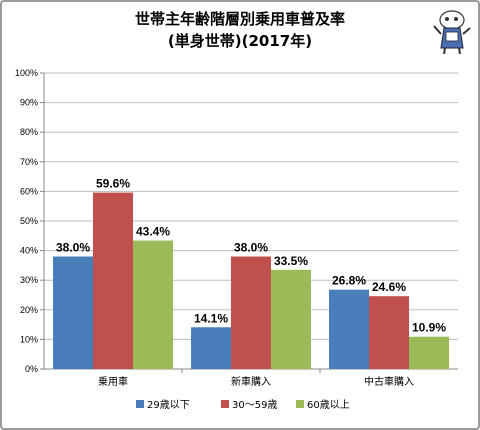  I want to click on data-label: 43.4%, so click(153, 232).